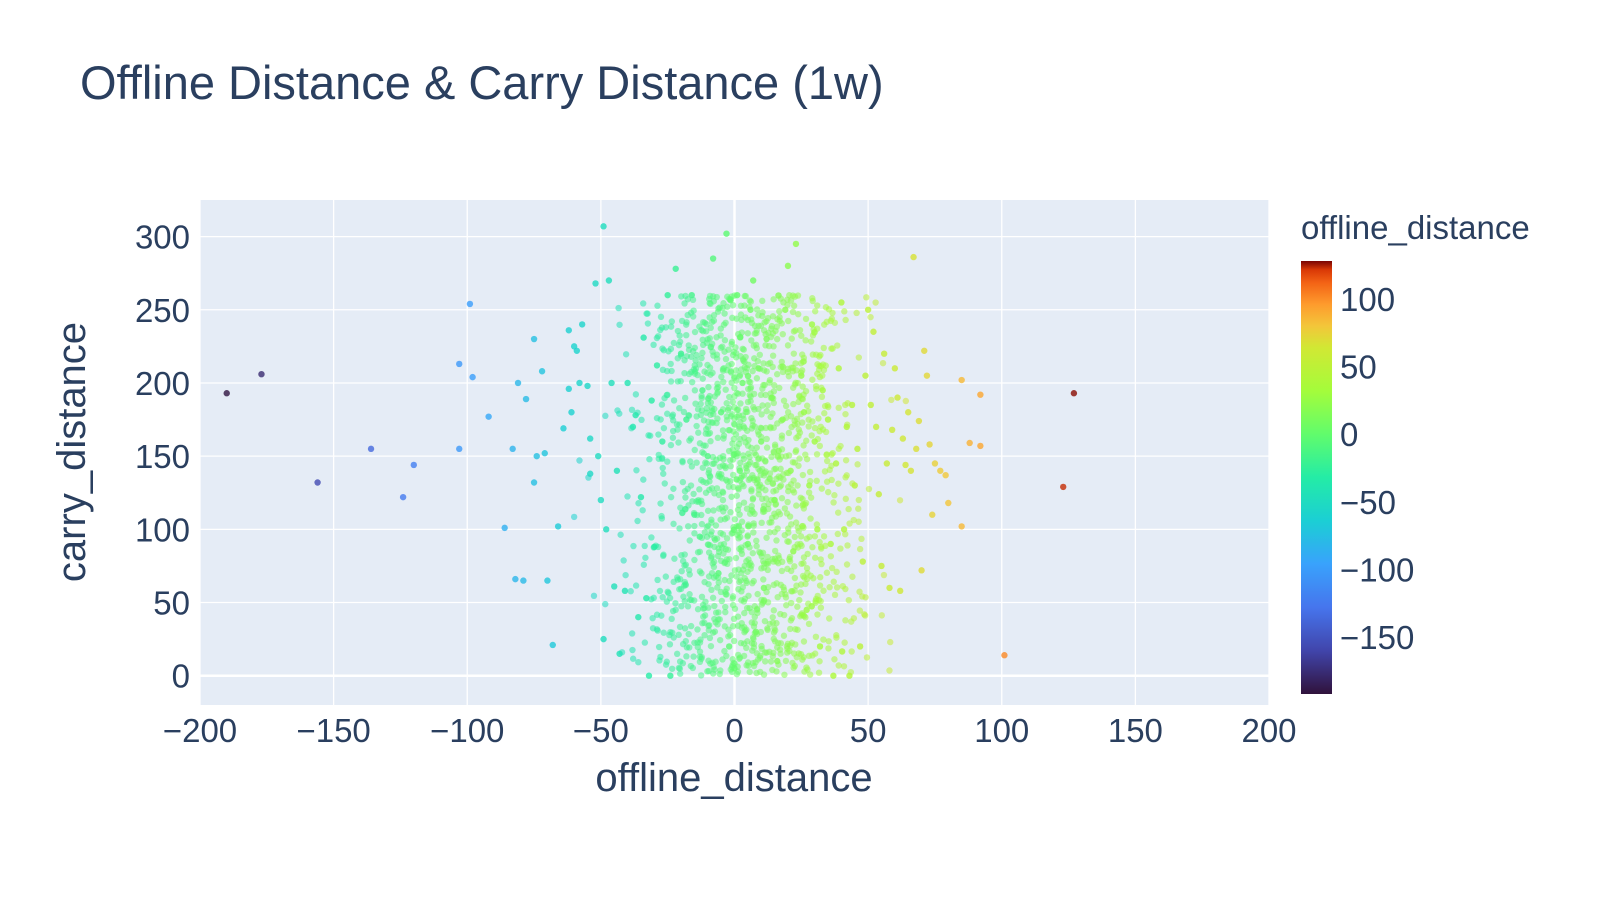  Describe the element at coordinates (482, 82) in the screenshot. I see `chart-title: Offline Distance & Carry Distance (1w)` at that location.